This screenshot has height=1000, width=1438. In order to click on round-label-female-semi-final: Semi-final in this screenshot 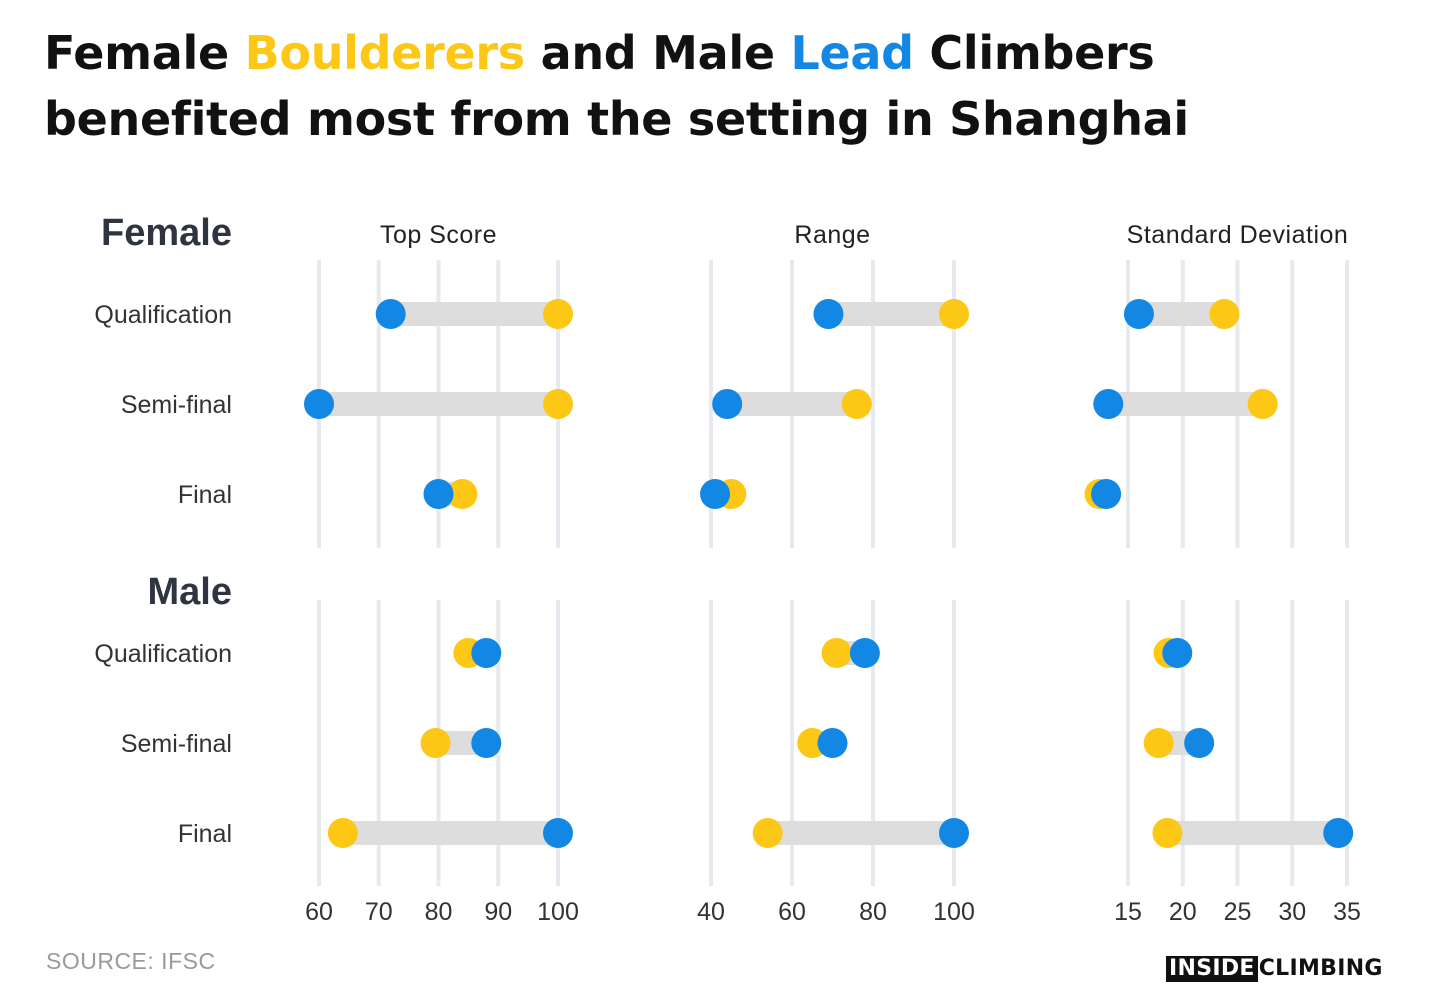, I will do `click(176, 405)`.